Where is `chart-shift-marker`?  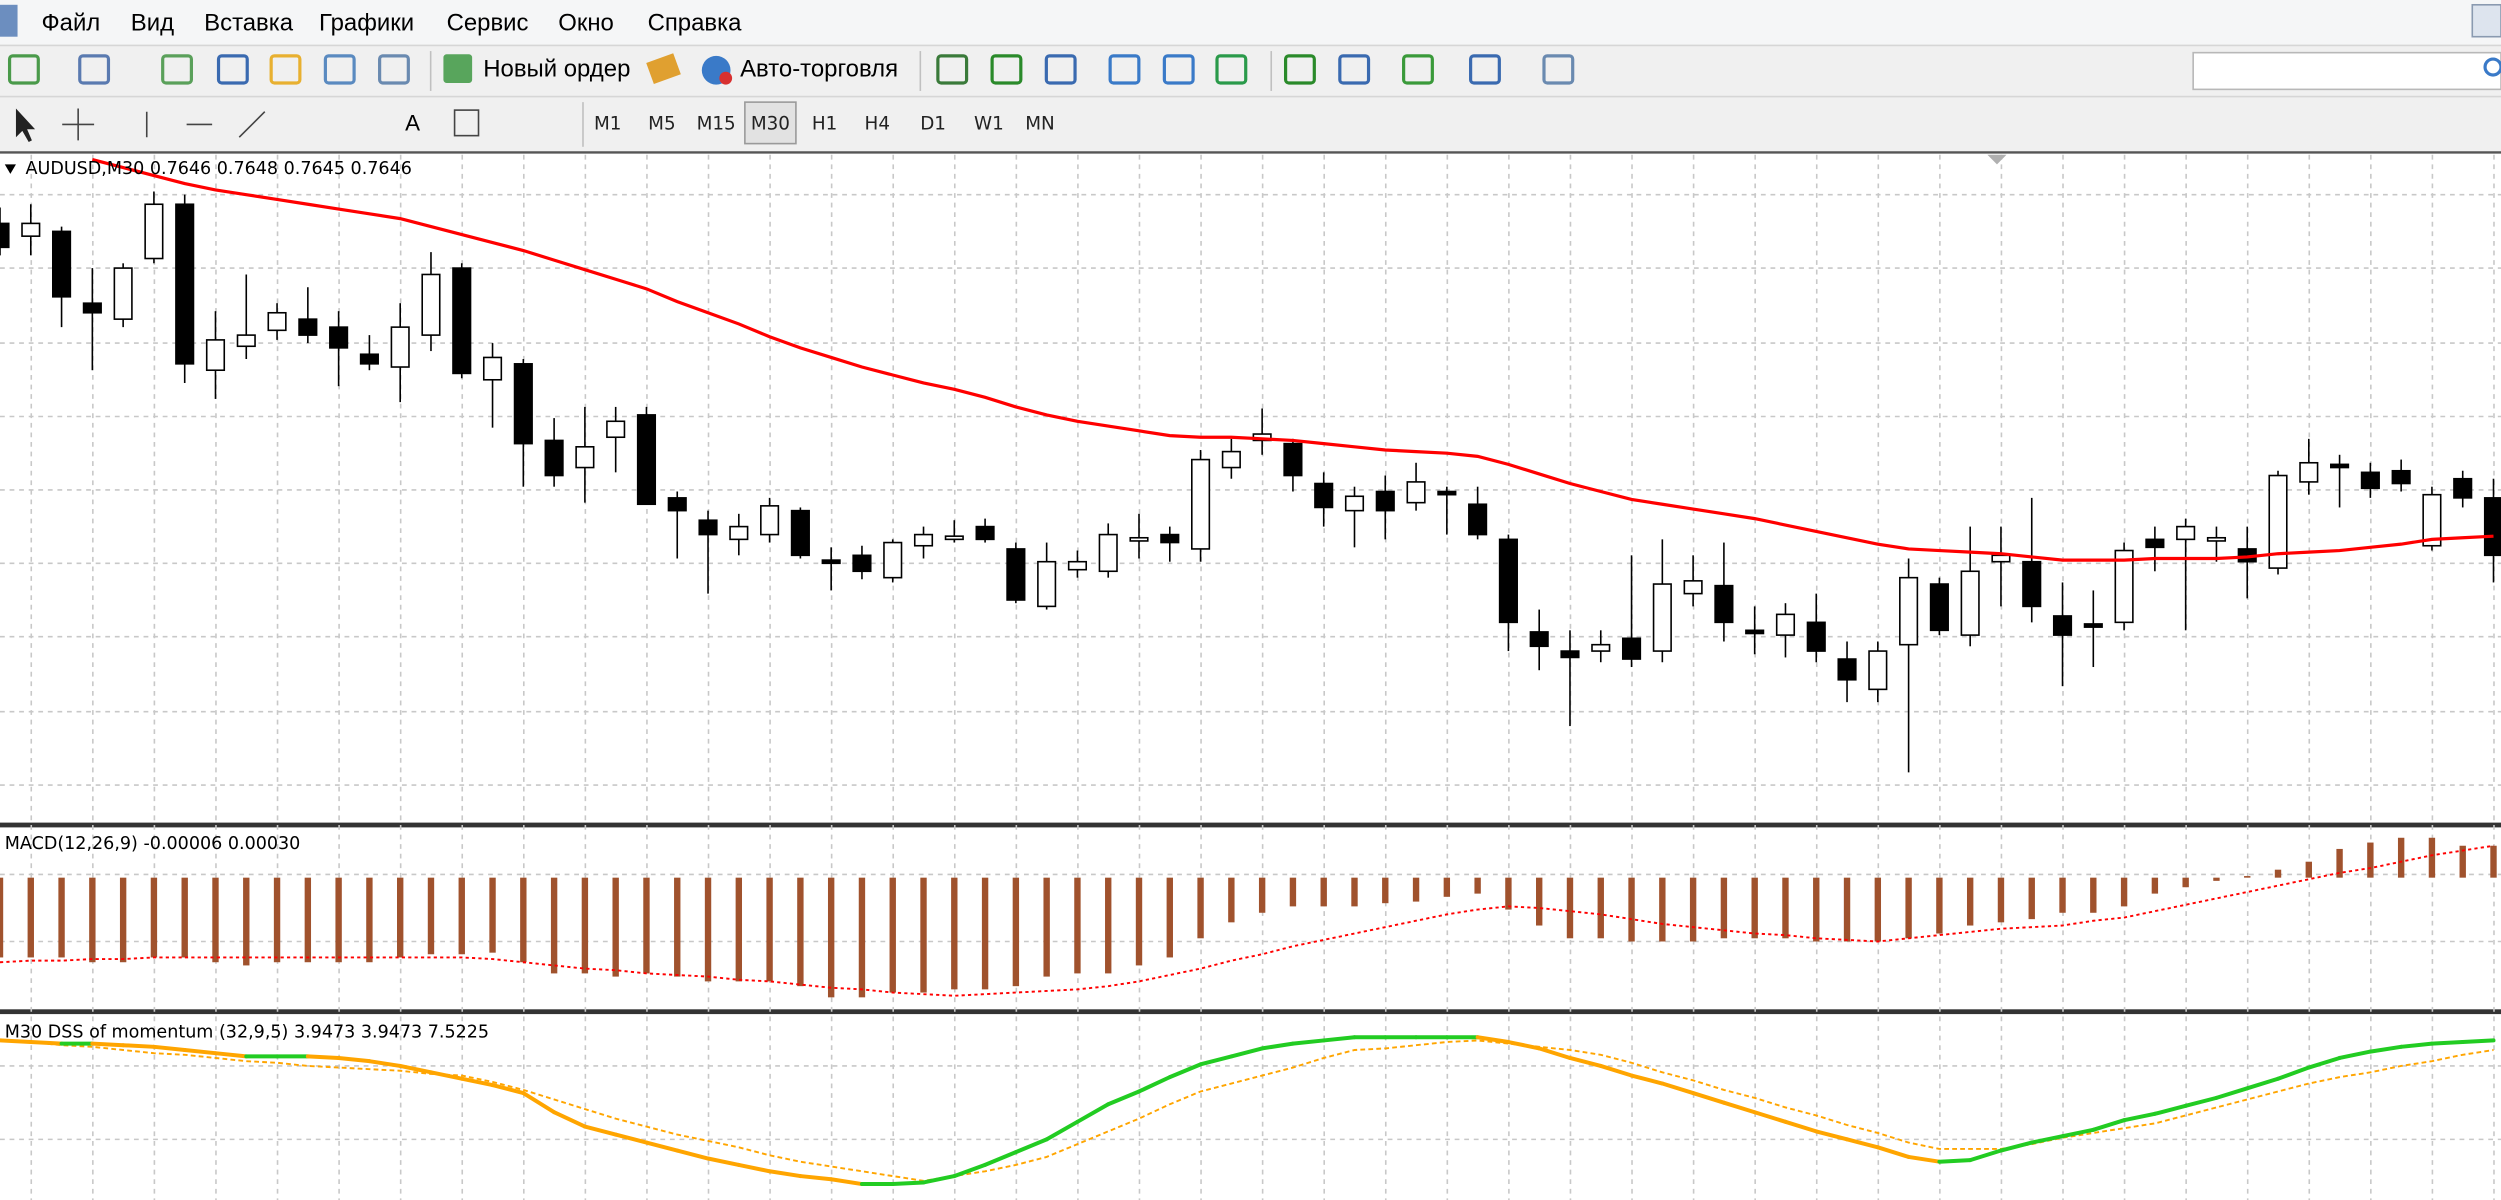
chart-shift-marker is located at coordinates (1997, 159).